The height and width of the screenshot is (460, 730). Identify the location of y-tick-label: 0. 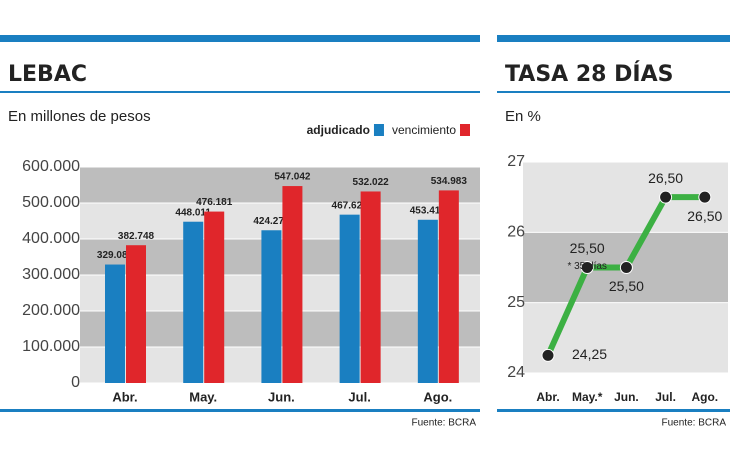
(75, 382).